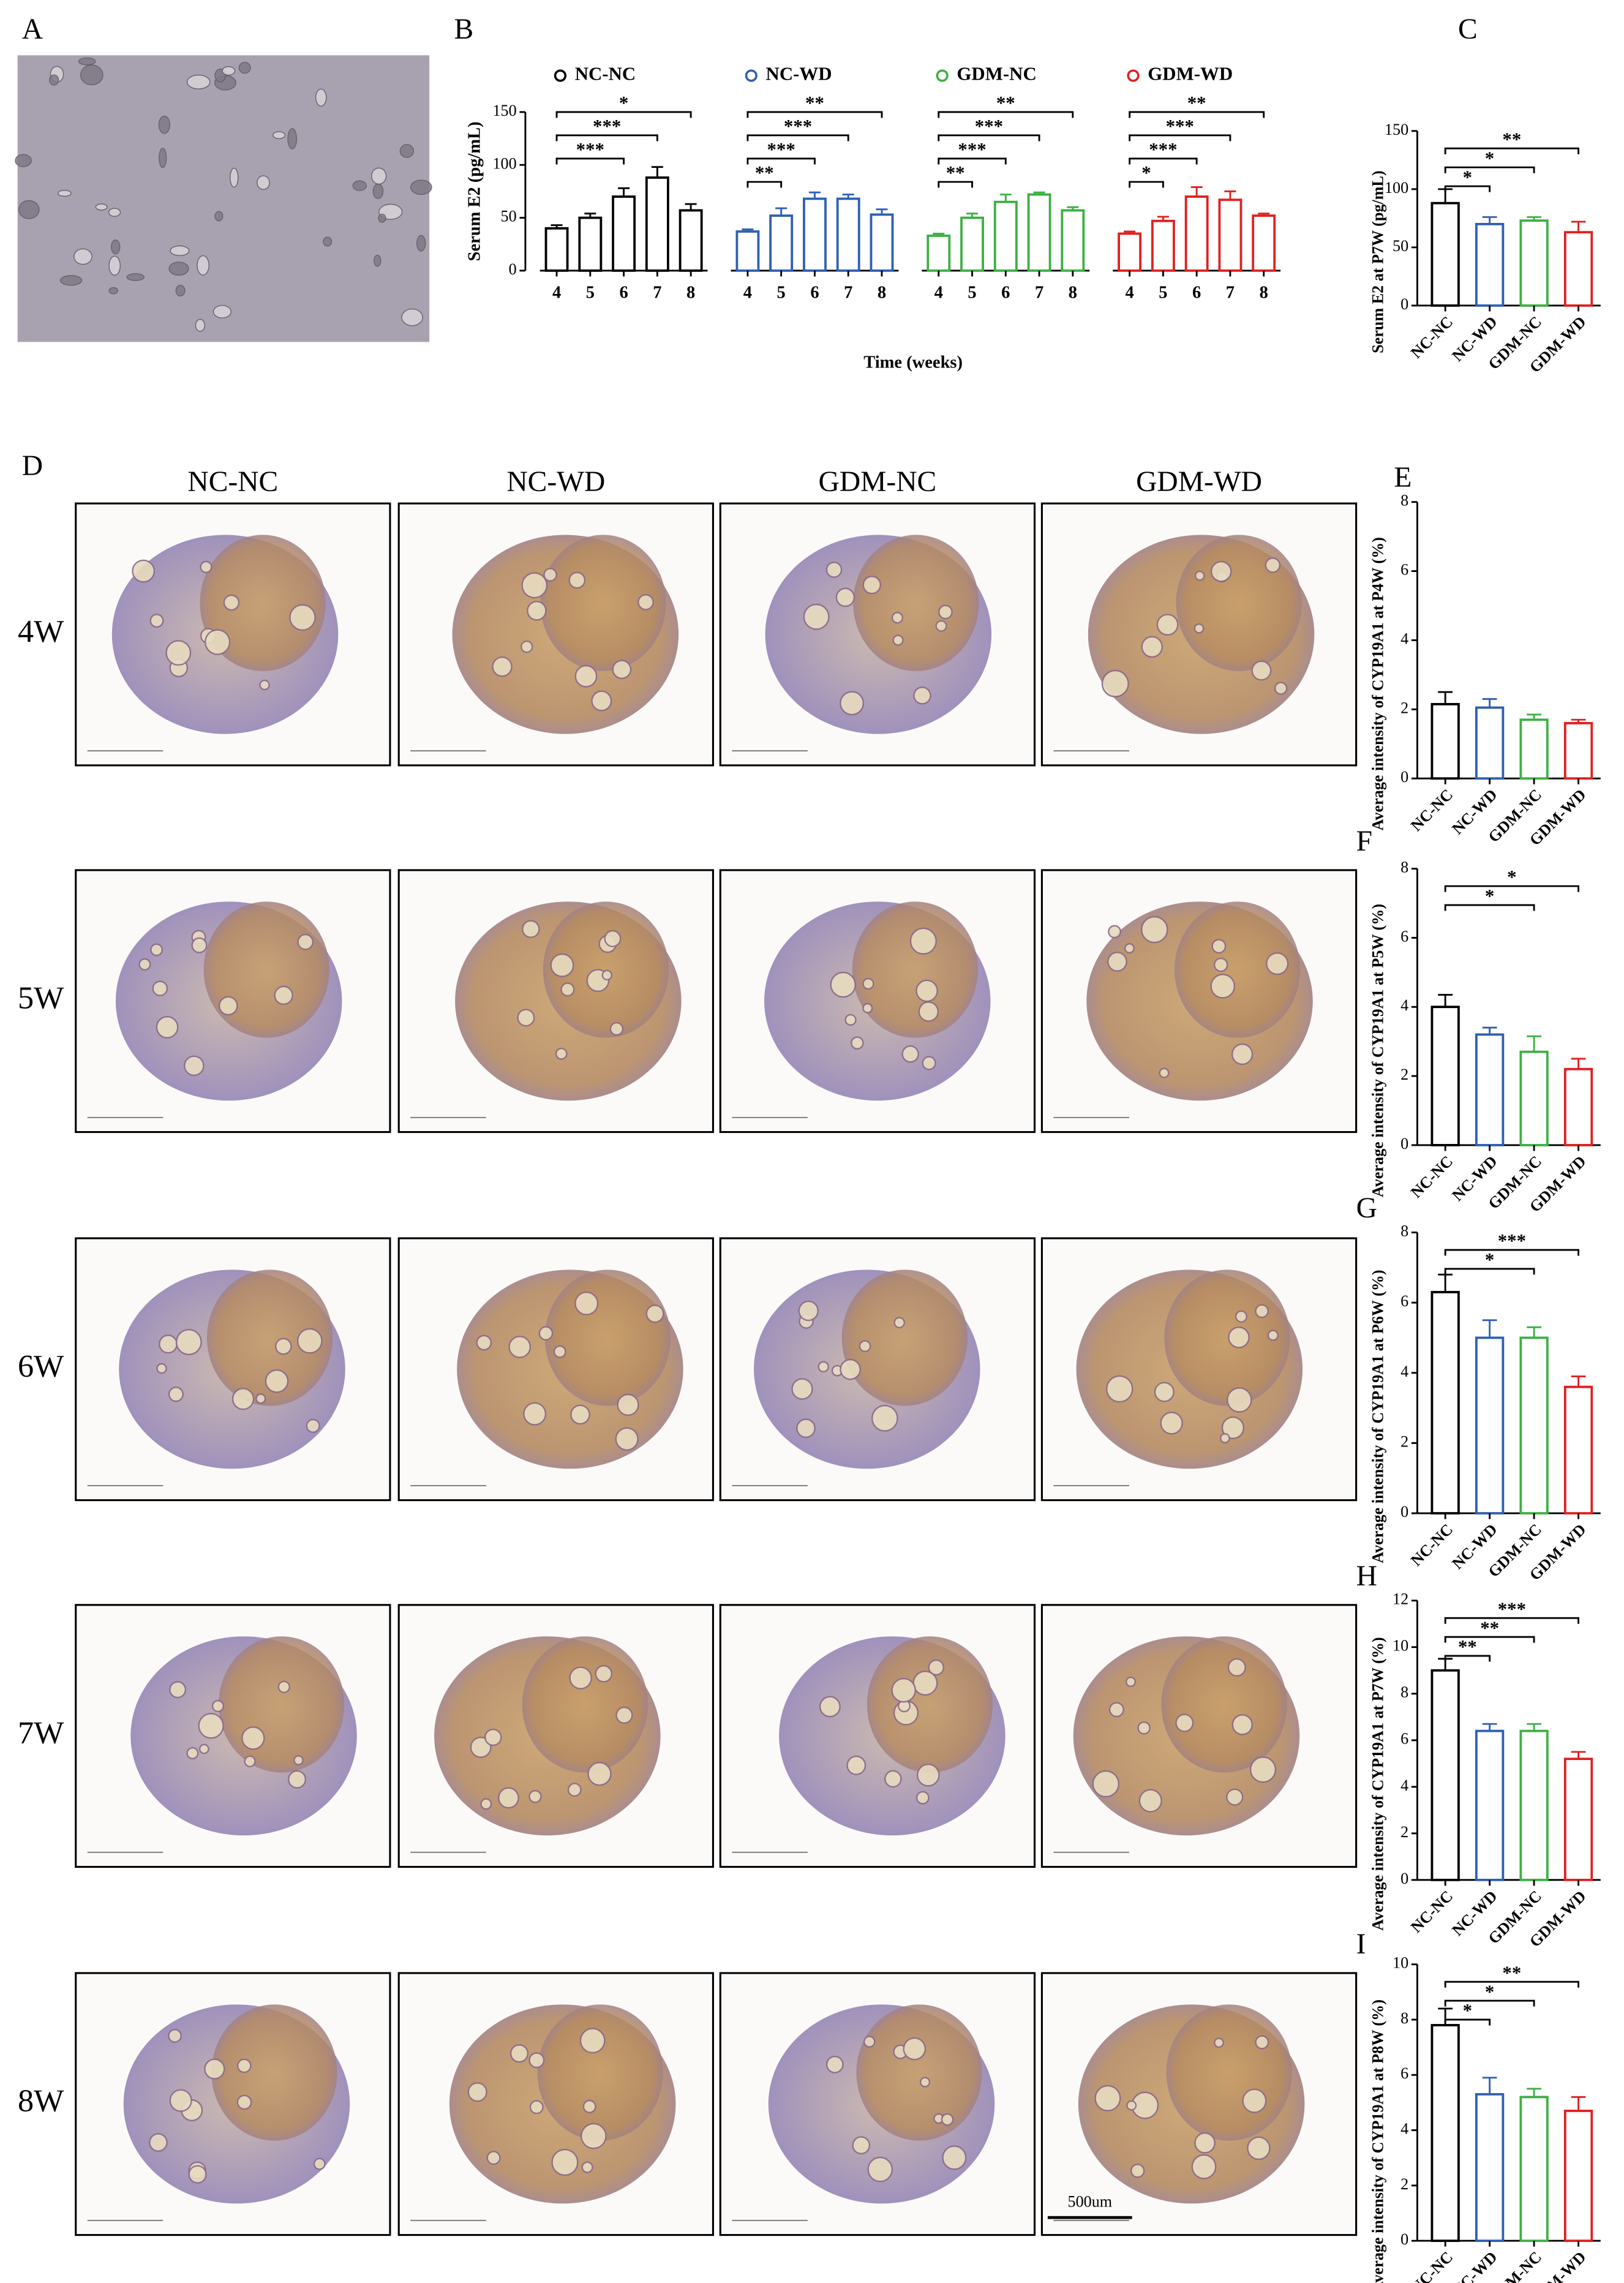 The width and height of the screenshot is (1624, 2283). I want to click on y-tick-label: 12, so click(1400, 1599).